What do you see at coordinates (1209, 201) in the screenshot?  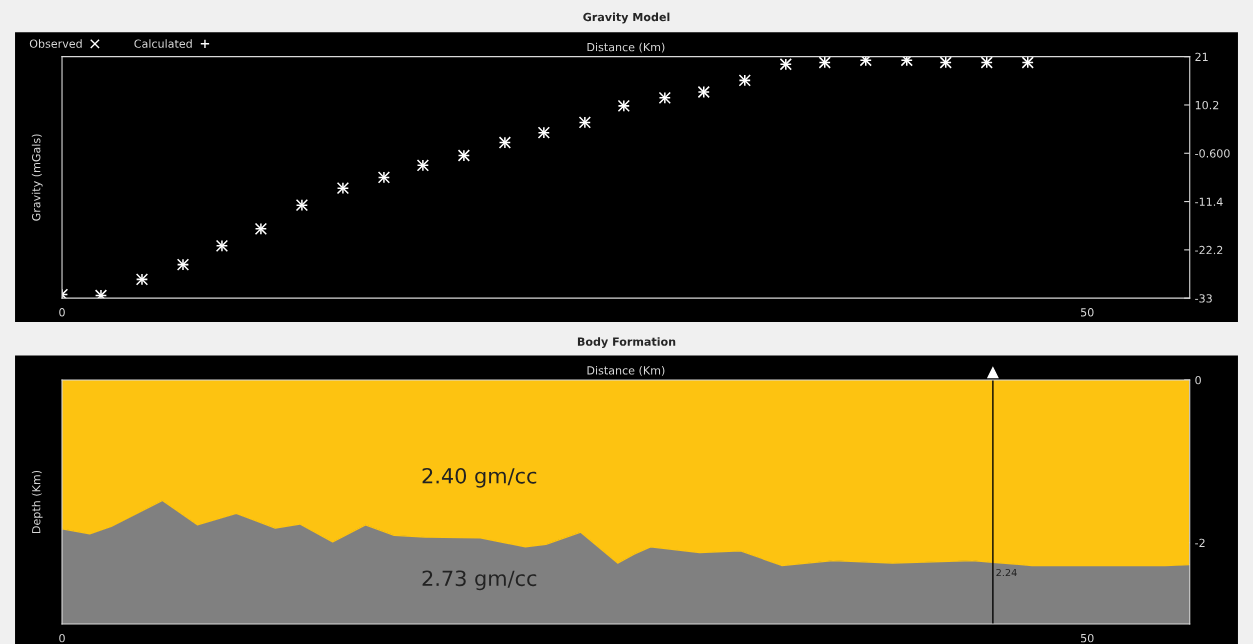 I see `y-tick-label: -11.4` at bounding box center [1209, 201].